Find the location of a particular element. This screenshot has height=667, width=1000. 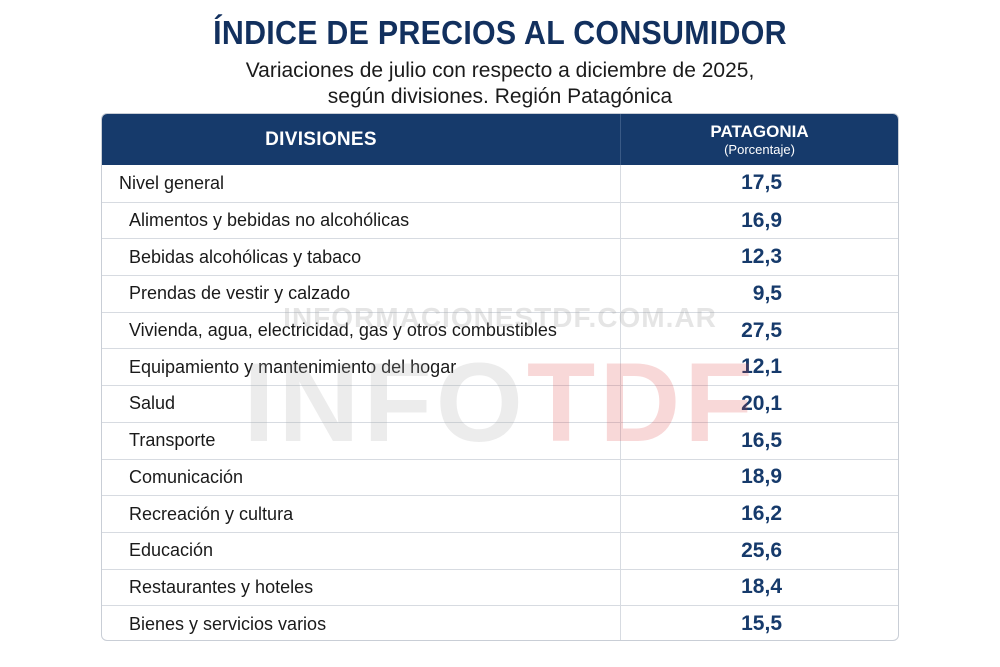

division-label: Nivel general is located at coordinates (361, 183).